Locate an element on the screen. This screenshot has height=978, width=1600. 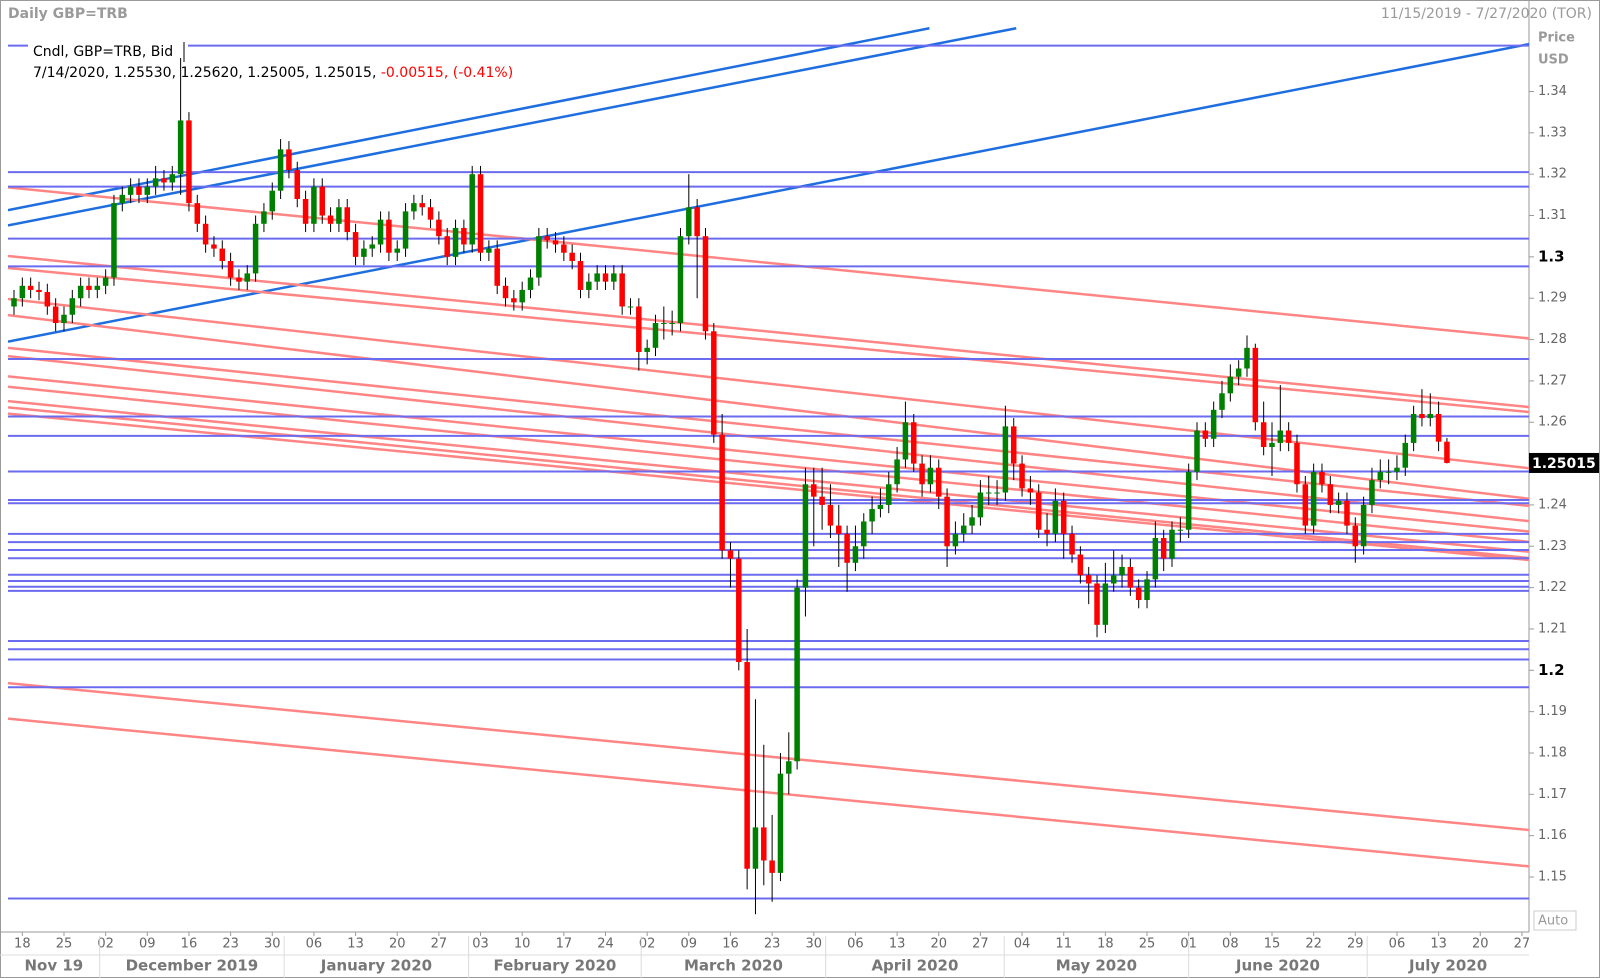
month-label: July 2020 is located at coordinates (1447, 966).